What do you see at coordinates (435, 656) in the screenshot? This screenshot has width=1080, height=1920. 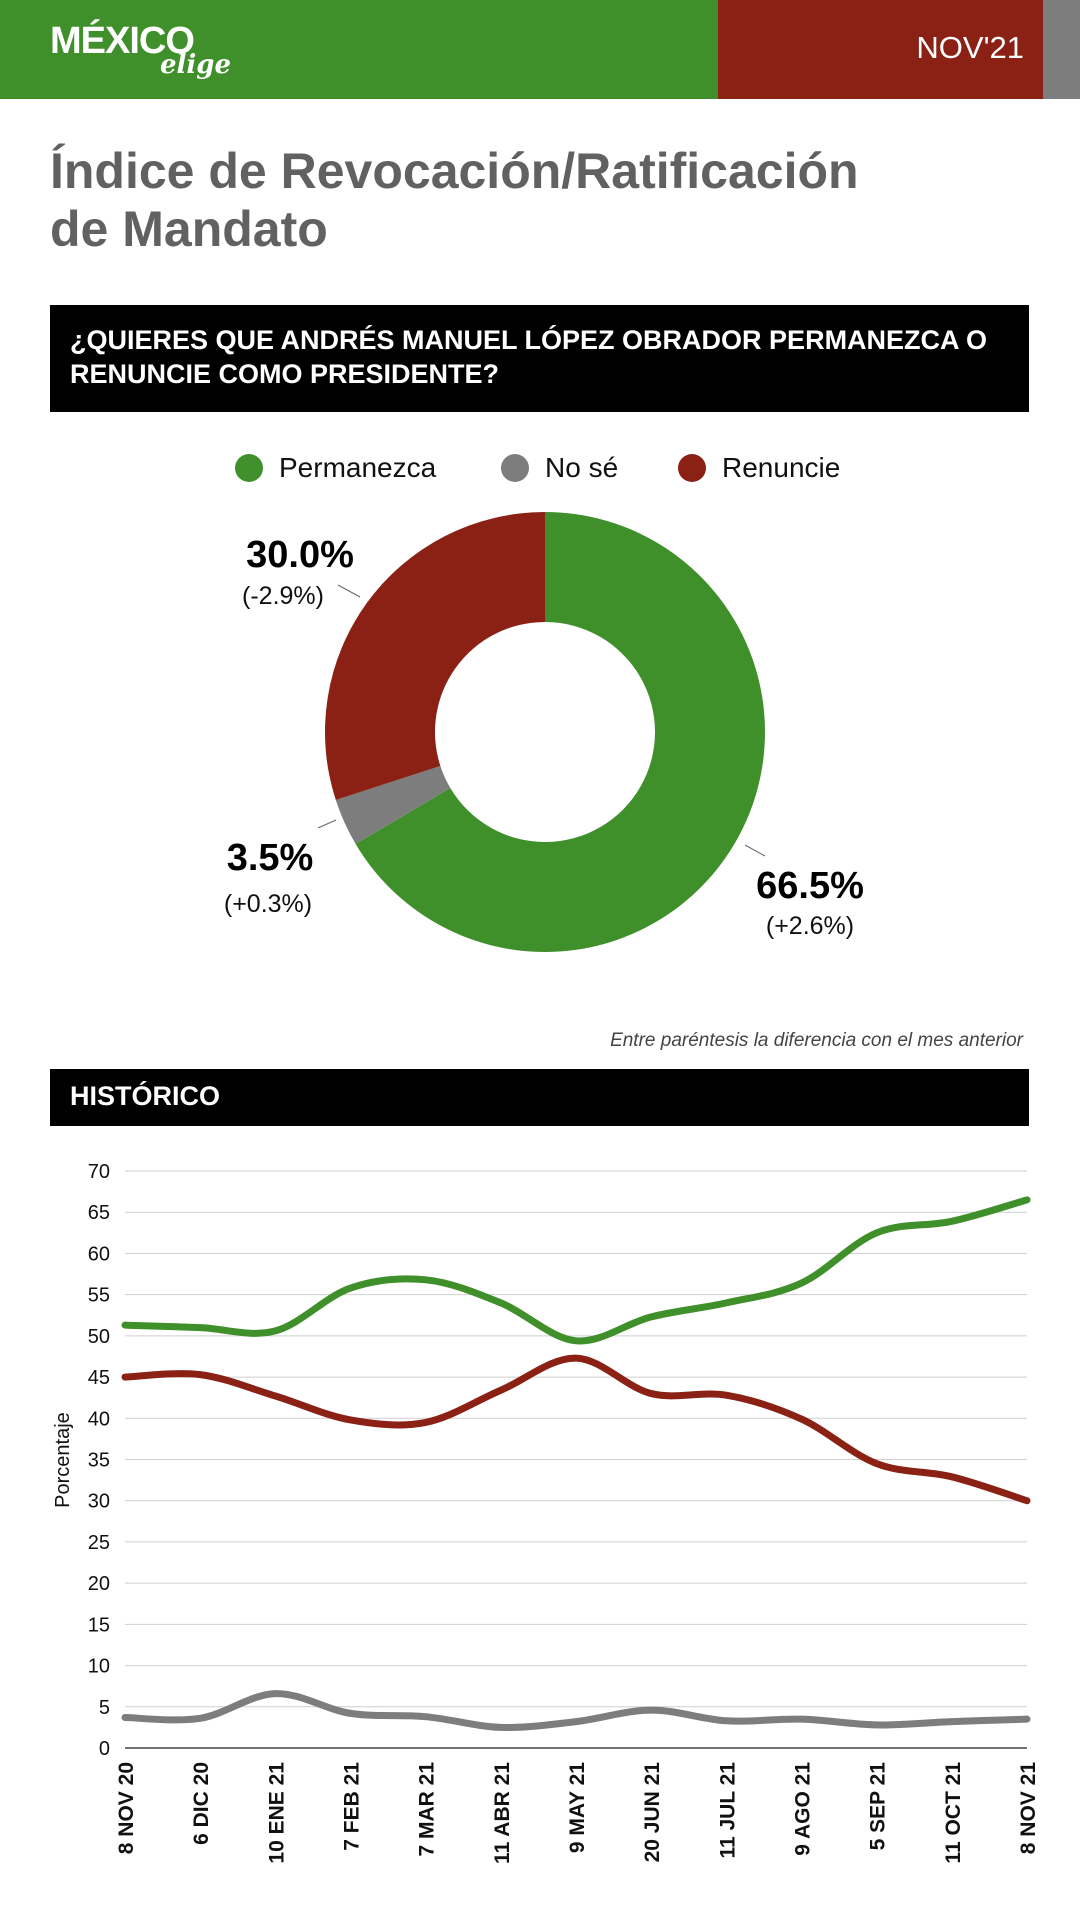 I see `donut-slice-renuncie` at bounding box center [435, 656].